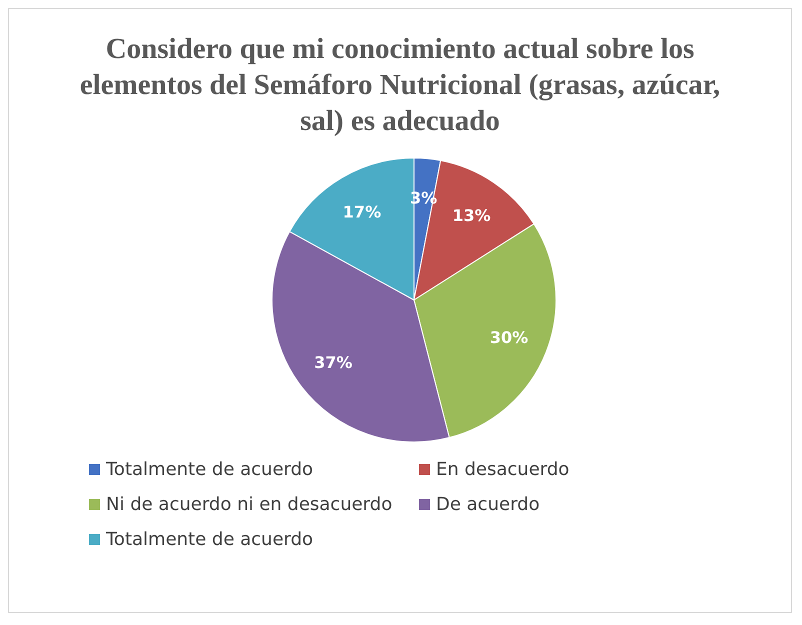  Describe the element at coordinates (503, 469) in the screenshot. I see `legend-label: En desacuerdo` at that location.